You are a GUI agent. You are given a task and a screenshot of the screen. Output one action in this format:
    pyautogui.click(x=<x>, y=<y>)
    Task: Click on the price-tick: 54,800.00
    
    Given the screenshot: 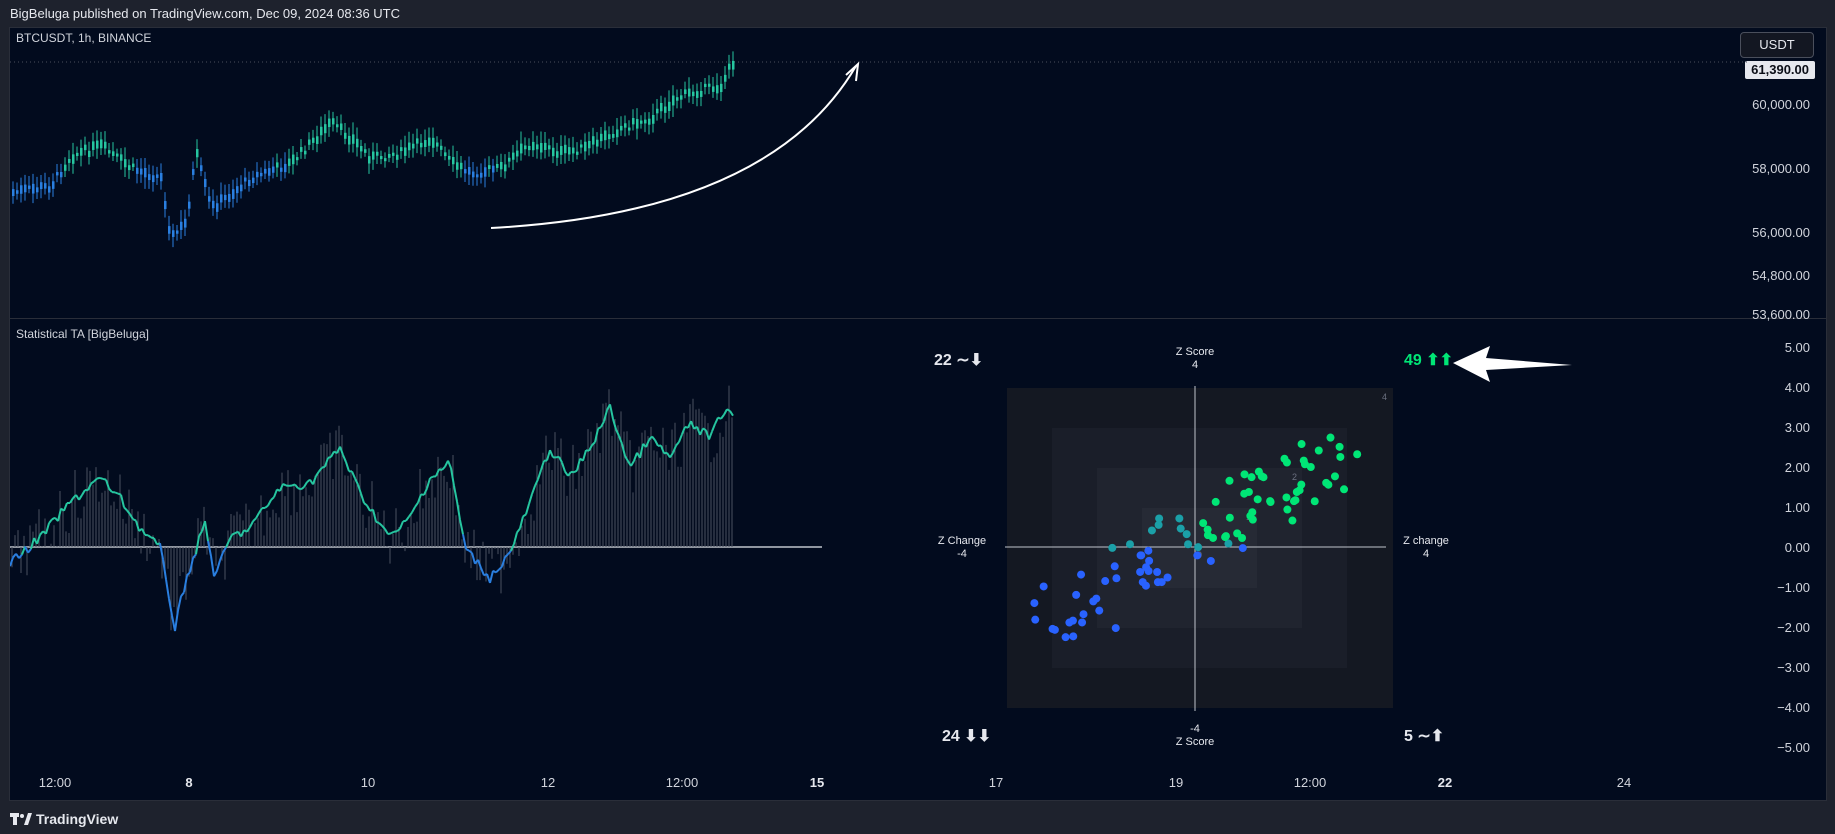 What is the action you would take?
    pyautogui.click(x=1781, y=275)
    